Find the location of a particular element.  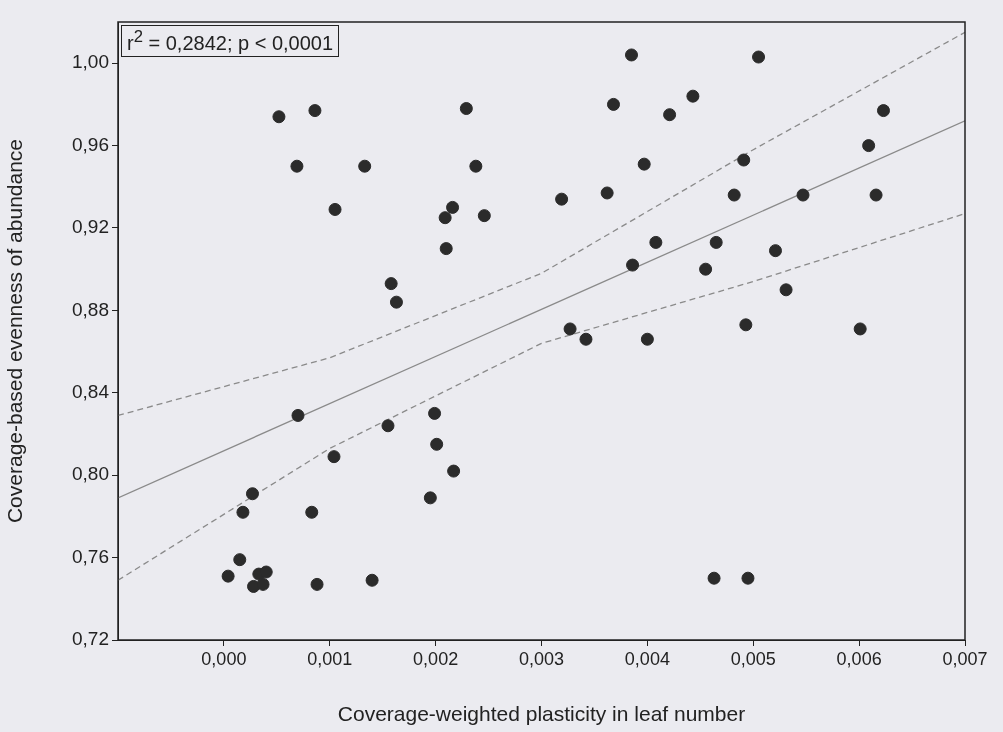

x-tick-label: 0,005 is located at coordinates (753, 658).